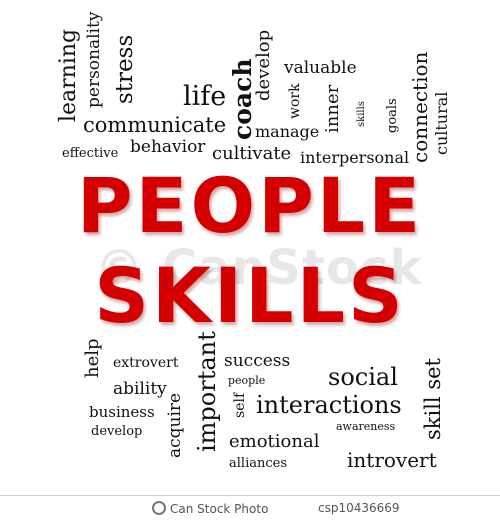 This screenshot has width=500, height=520. I want to click on footer-image-id: csp10436669, so click(359, 508).